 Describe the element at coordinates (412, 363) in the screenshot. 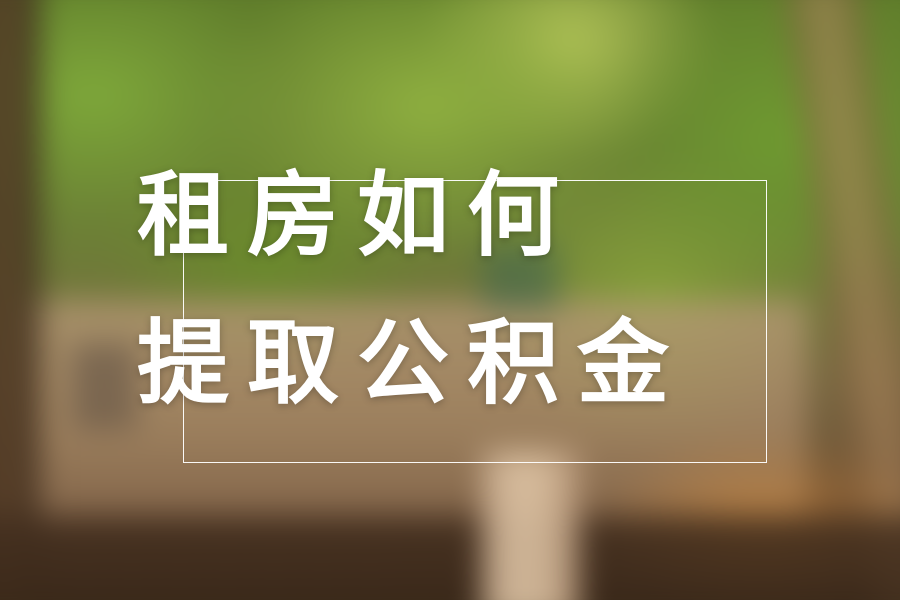

I see `headline-line-2: 提取公积金` at that location.